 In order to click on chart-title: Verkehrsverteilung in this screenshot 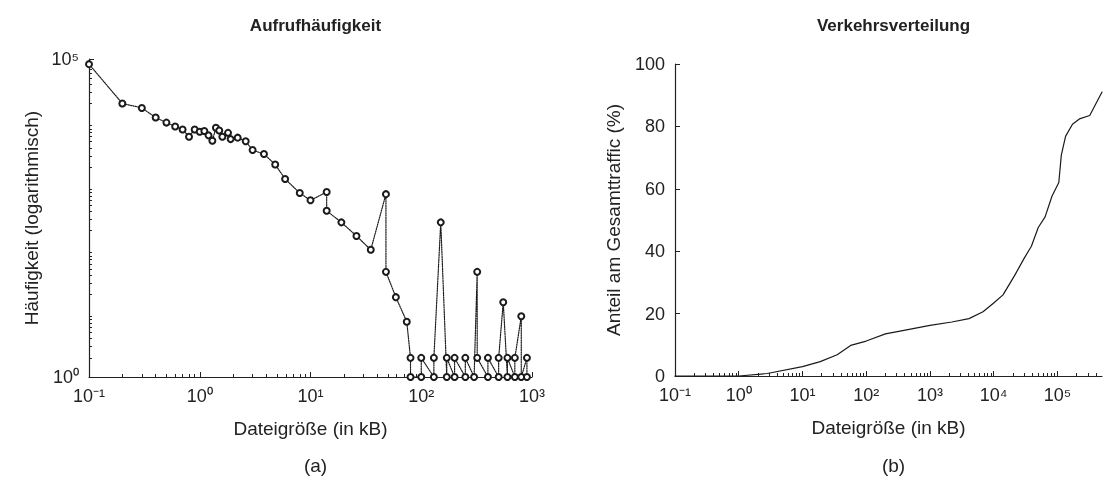, I will do `click(893, 25)`.